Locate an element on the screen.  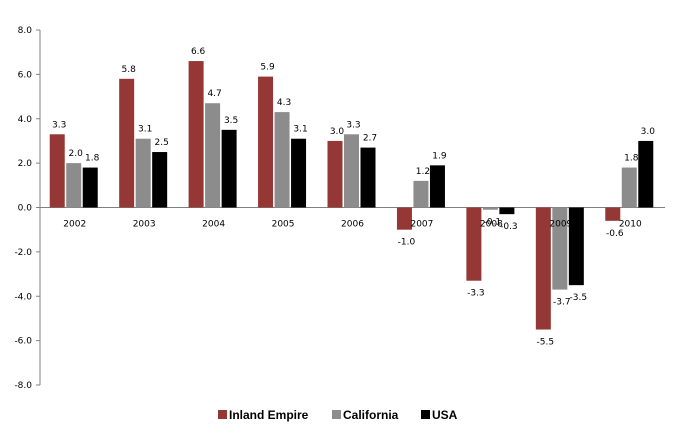
legend-label: Inland Empire is located at coordinates (269, 415).